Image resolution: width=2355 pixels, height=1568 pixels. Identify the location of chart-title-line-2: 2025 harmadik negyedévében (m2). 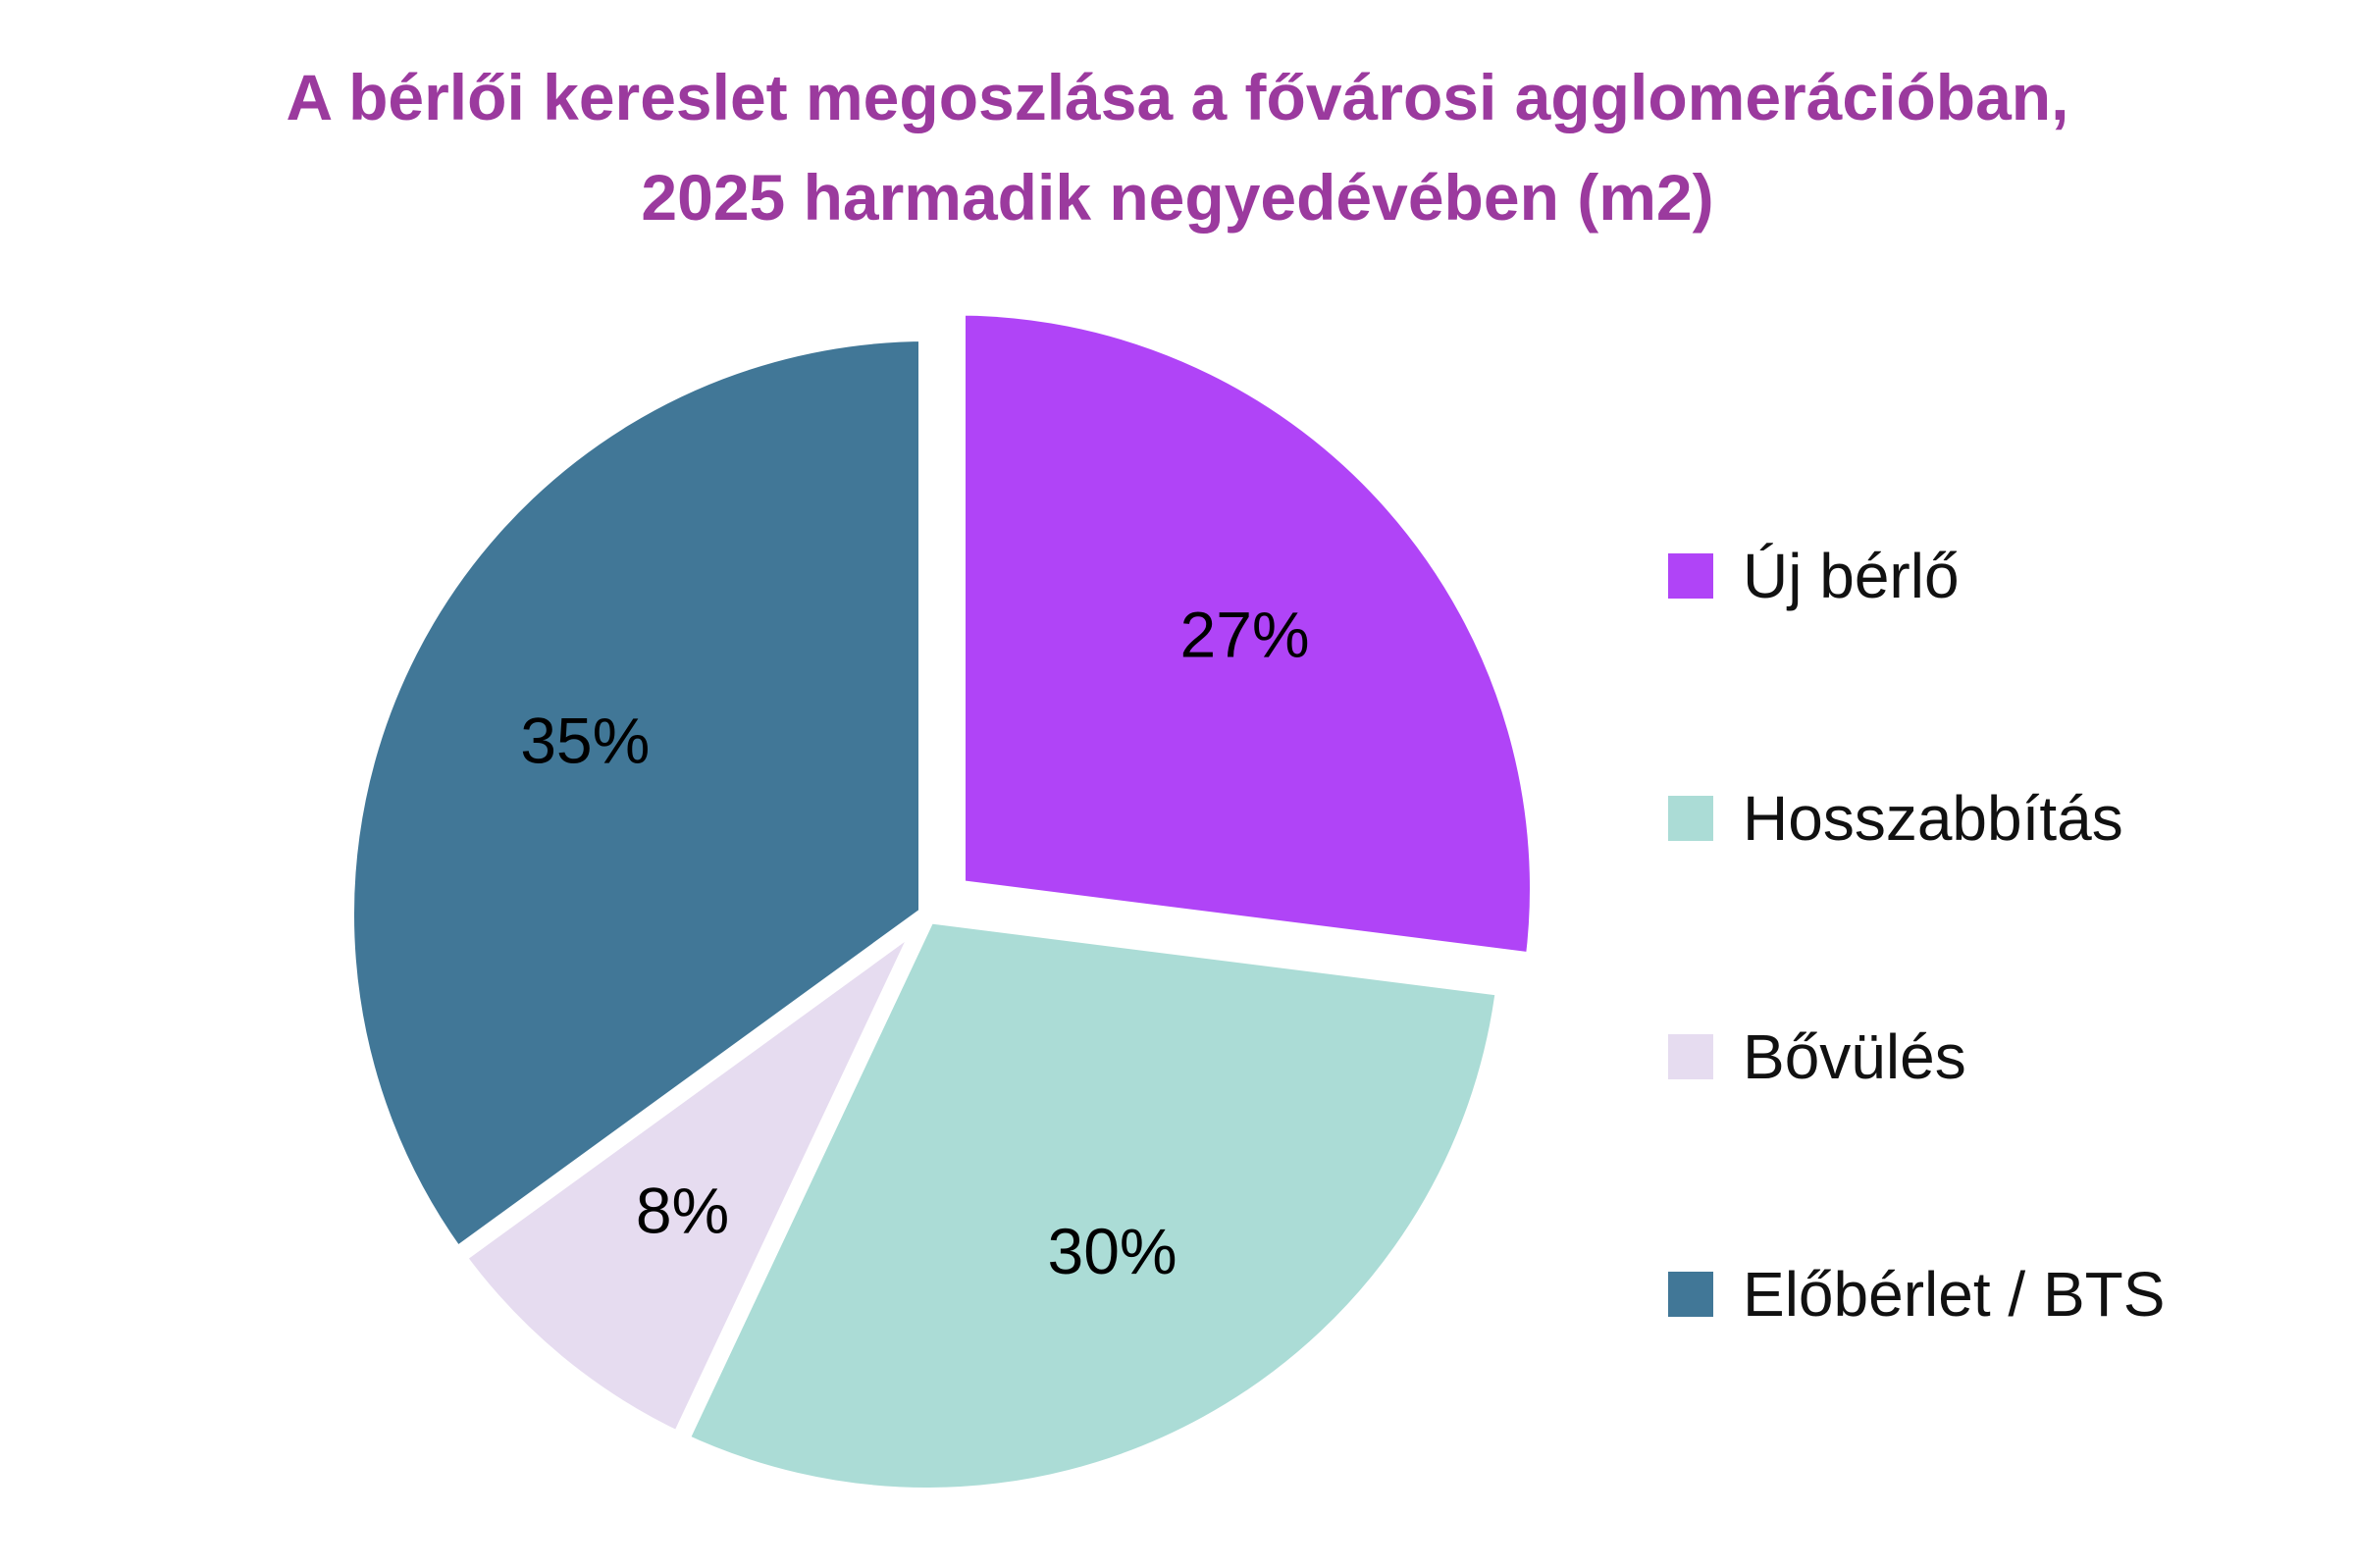
(1177, 198).